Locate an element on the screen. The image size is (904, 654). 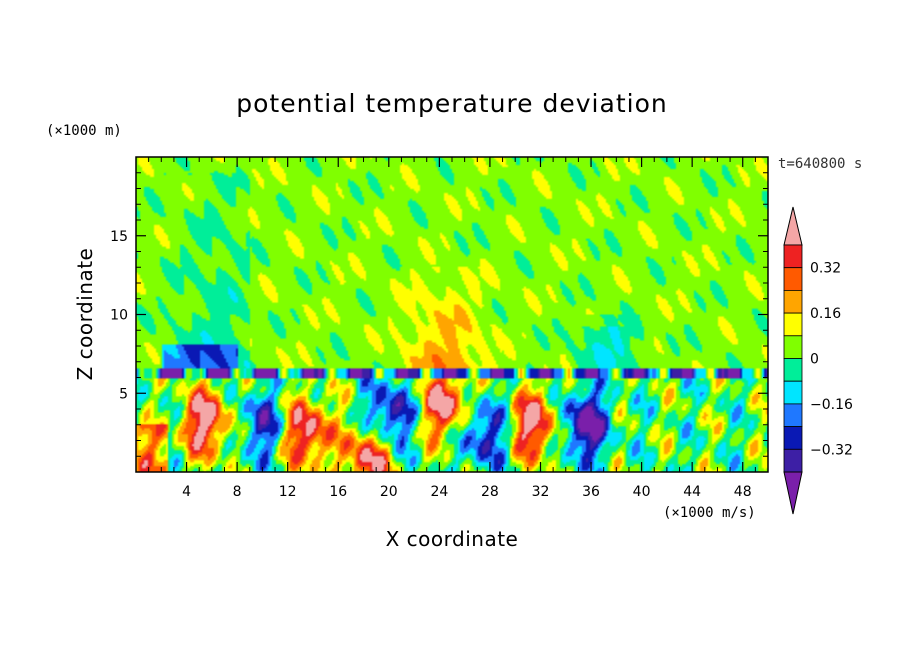
colorbar-label: −0.16 is located at coordinates (831, 405).